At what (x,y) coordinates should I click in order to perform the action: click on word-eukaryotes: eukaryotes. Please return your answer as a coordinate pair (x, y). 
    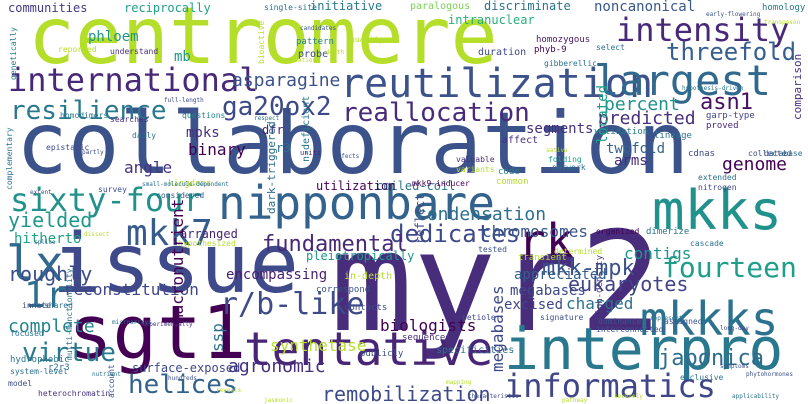
    Looking at the image, I should click on (628, 284).